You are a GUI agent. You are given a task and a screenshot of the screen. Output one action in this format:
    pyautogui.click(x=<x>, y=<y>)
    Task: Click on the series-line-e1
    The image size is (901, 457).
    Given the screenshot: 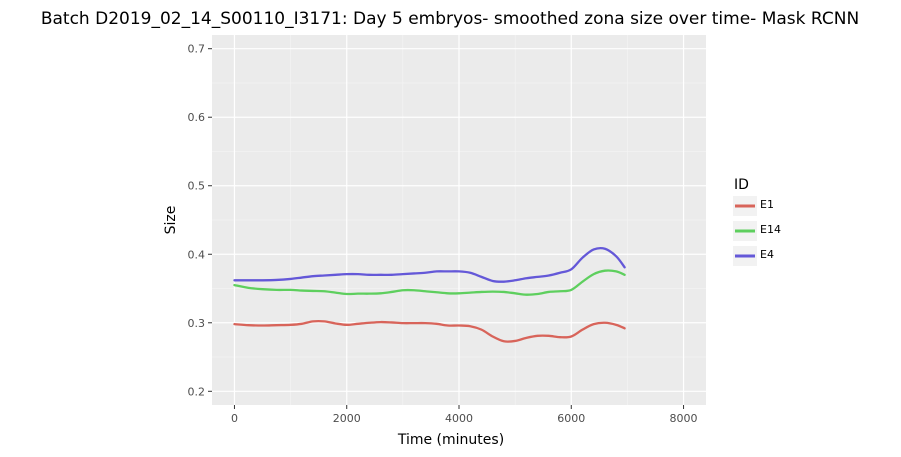 What is the action you would take?
    pyautogui.click(x=429, y=331)
    